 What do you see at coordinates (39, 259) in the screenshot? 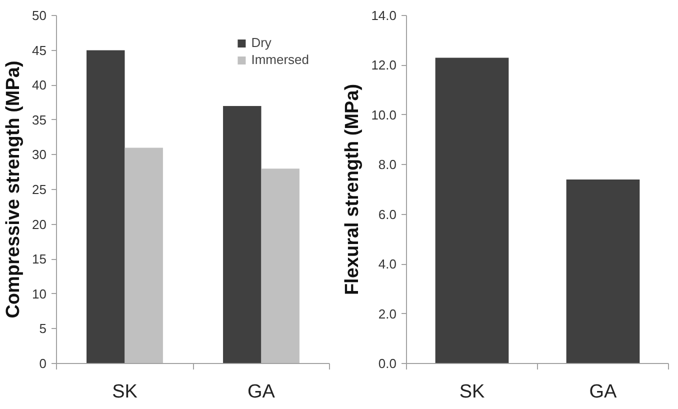
I see `y-tick-label: 15` at bounding box center [39, 259].